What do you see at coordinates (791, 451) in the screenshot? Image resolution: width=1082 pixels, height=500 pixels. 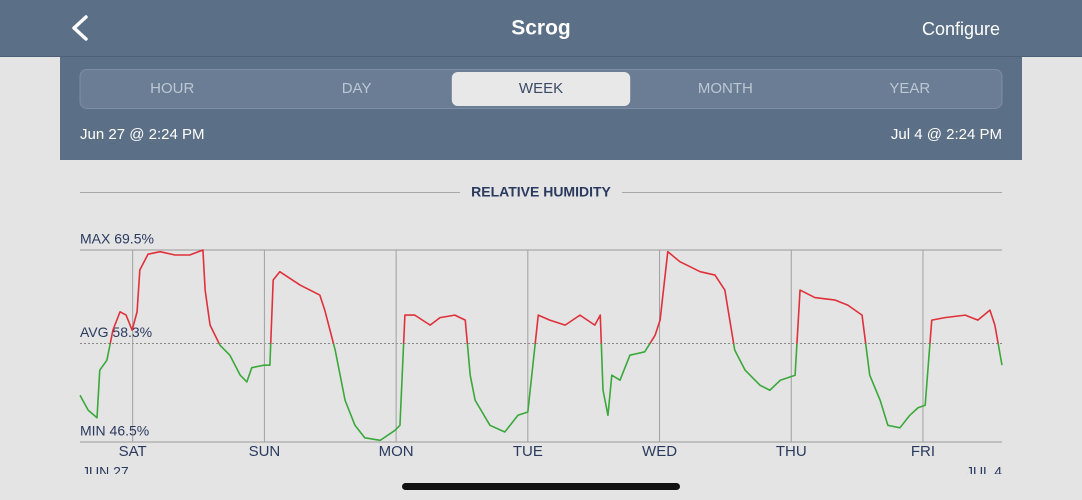 I see `x-tick-label: THU` at bounding box center [791, 451].